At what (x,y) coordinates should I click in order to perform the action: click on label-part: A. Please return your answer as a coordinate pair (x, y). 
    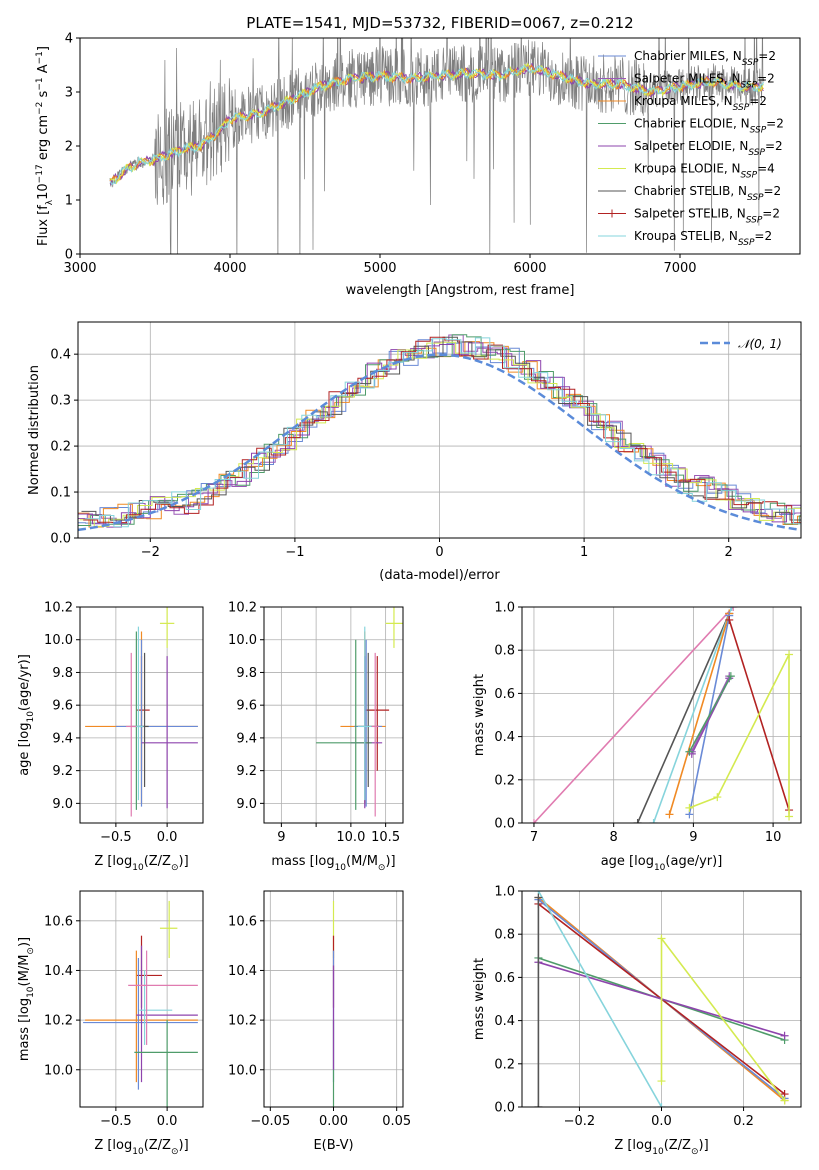
    Looking at the image, I should click on (43, 70).